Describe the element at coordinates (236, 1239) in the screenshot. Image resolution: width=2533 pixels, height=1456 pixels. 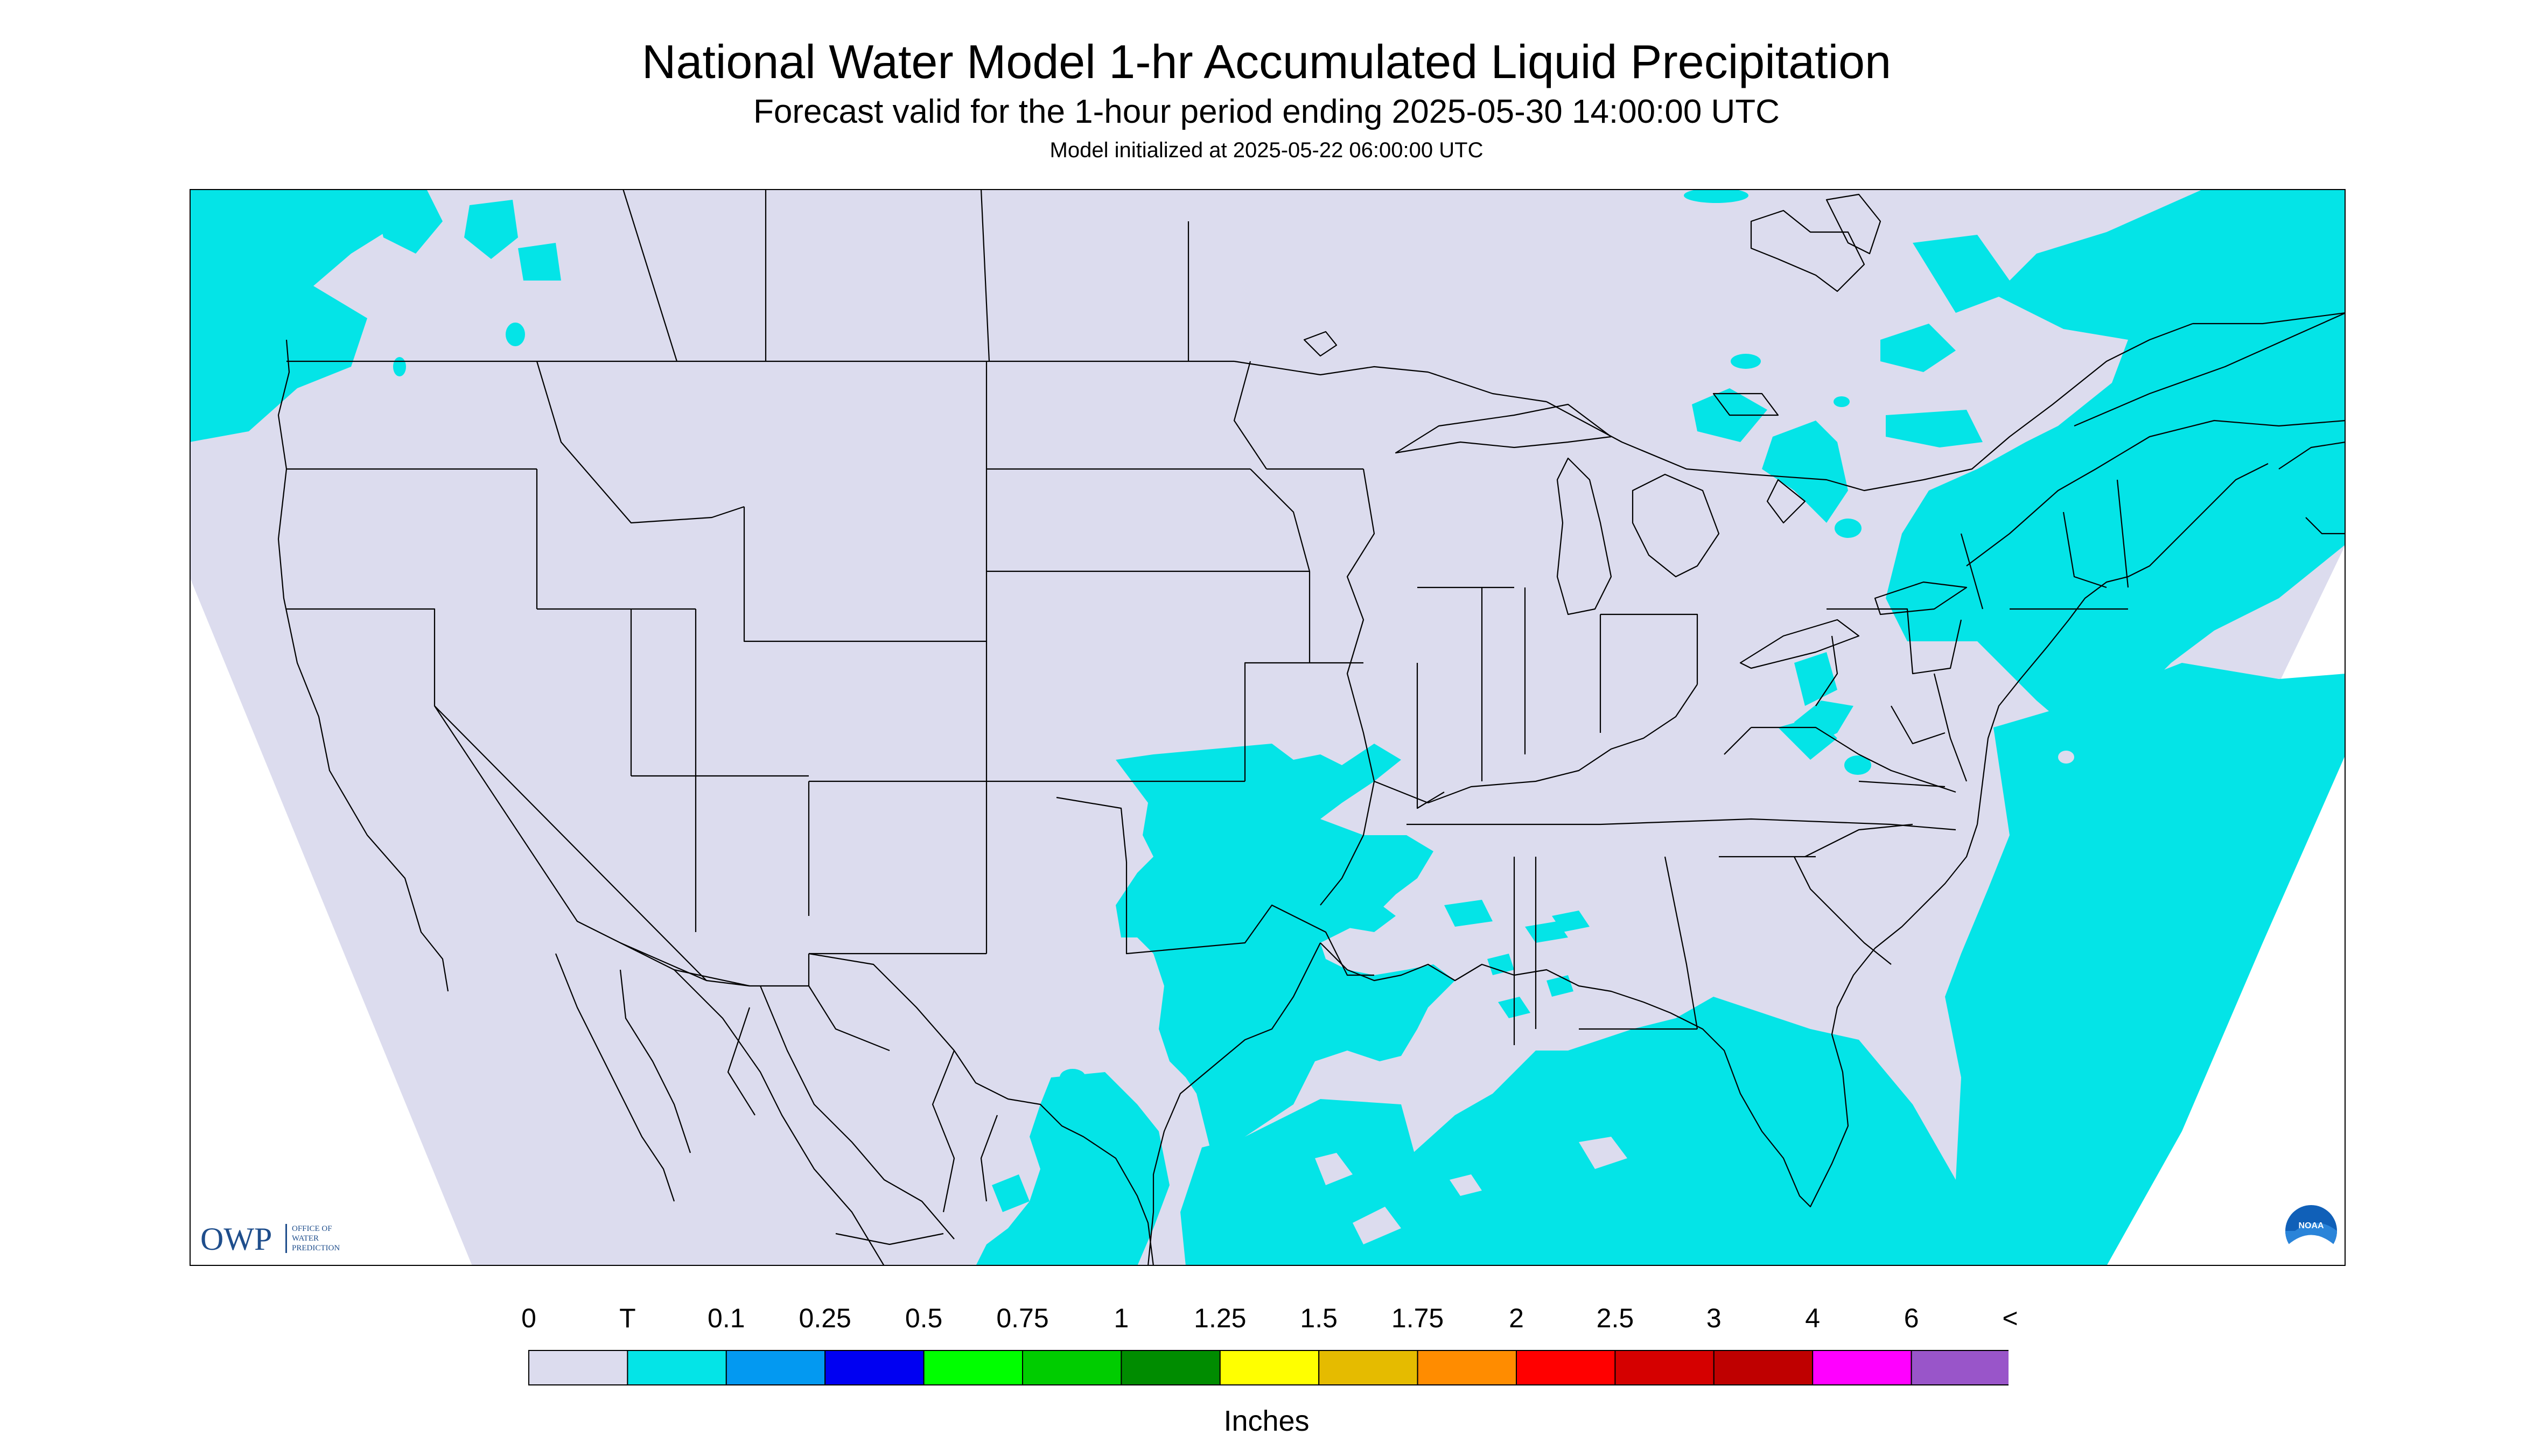
I see `owp-logo-text: OWP` at that location.